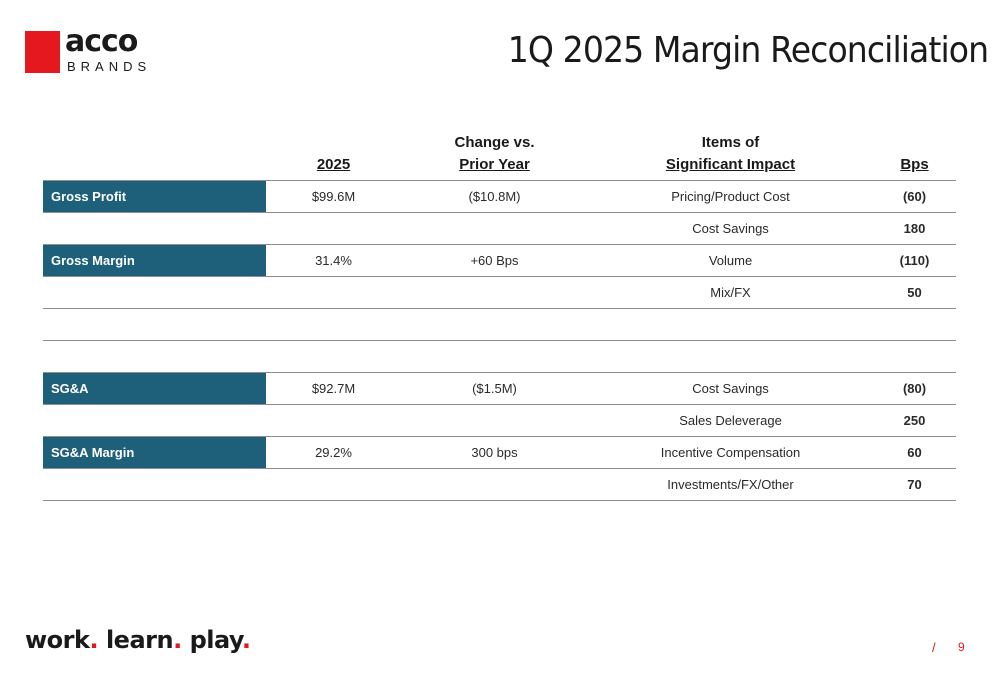  Describe the element at coordinates (154, 196) in the screenshot. I see `row-label-gross-profit: Gross Profit` at that location.